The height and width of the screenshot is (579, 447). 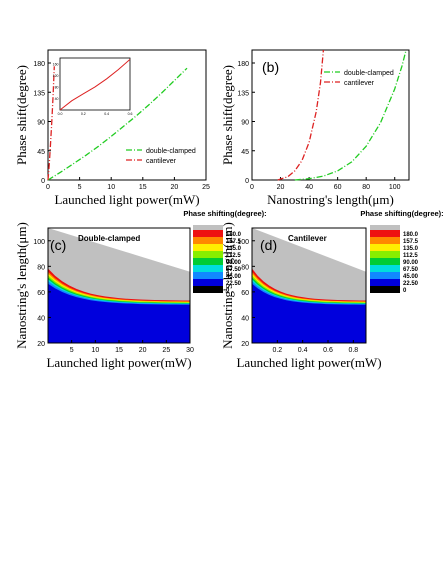 What do you see at coordinates (60, 114) in the screenshot?
I see `inset-x-tick-label: 0.0` at bounding box center [60, 114].